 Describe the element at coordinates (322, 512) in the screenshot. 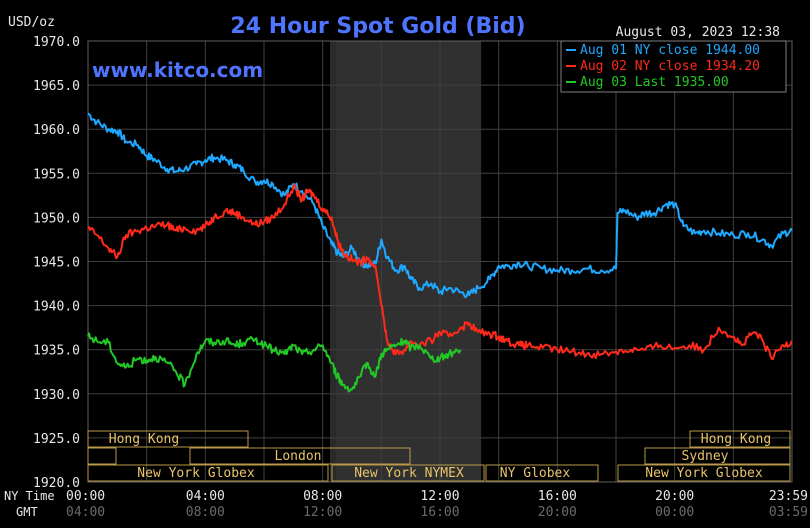

I see `x-tick-label-gmt: 12:00` at that location.